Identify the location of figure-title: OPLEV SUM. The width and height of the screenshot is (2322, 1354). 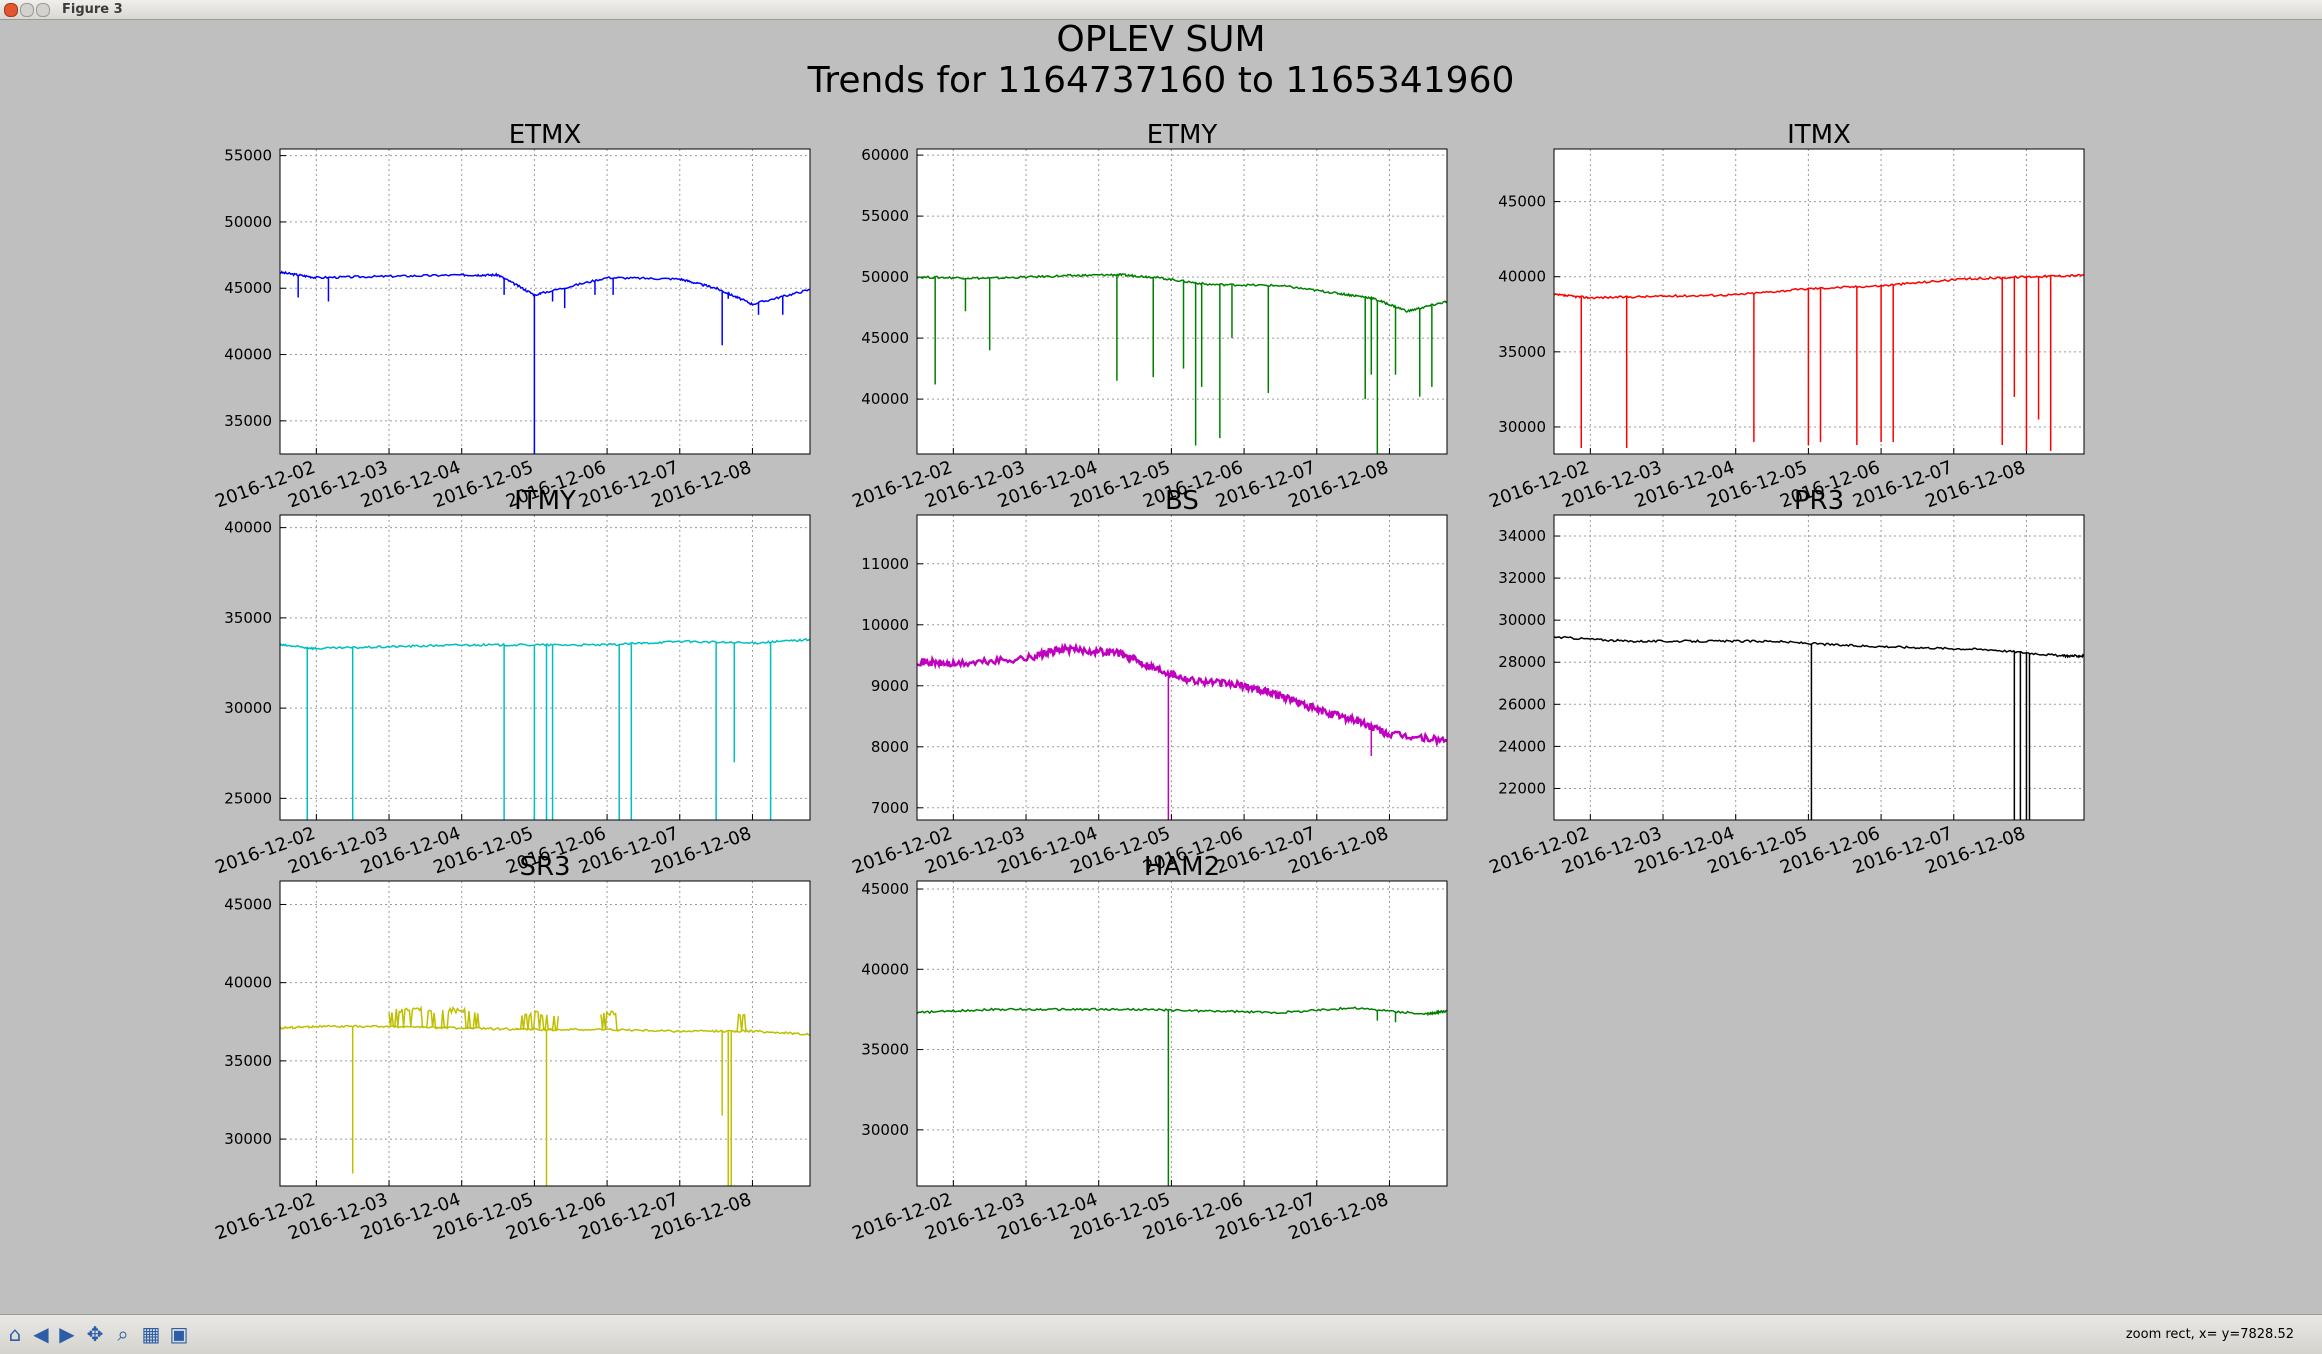
(1161, 39).